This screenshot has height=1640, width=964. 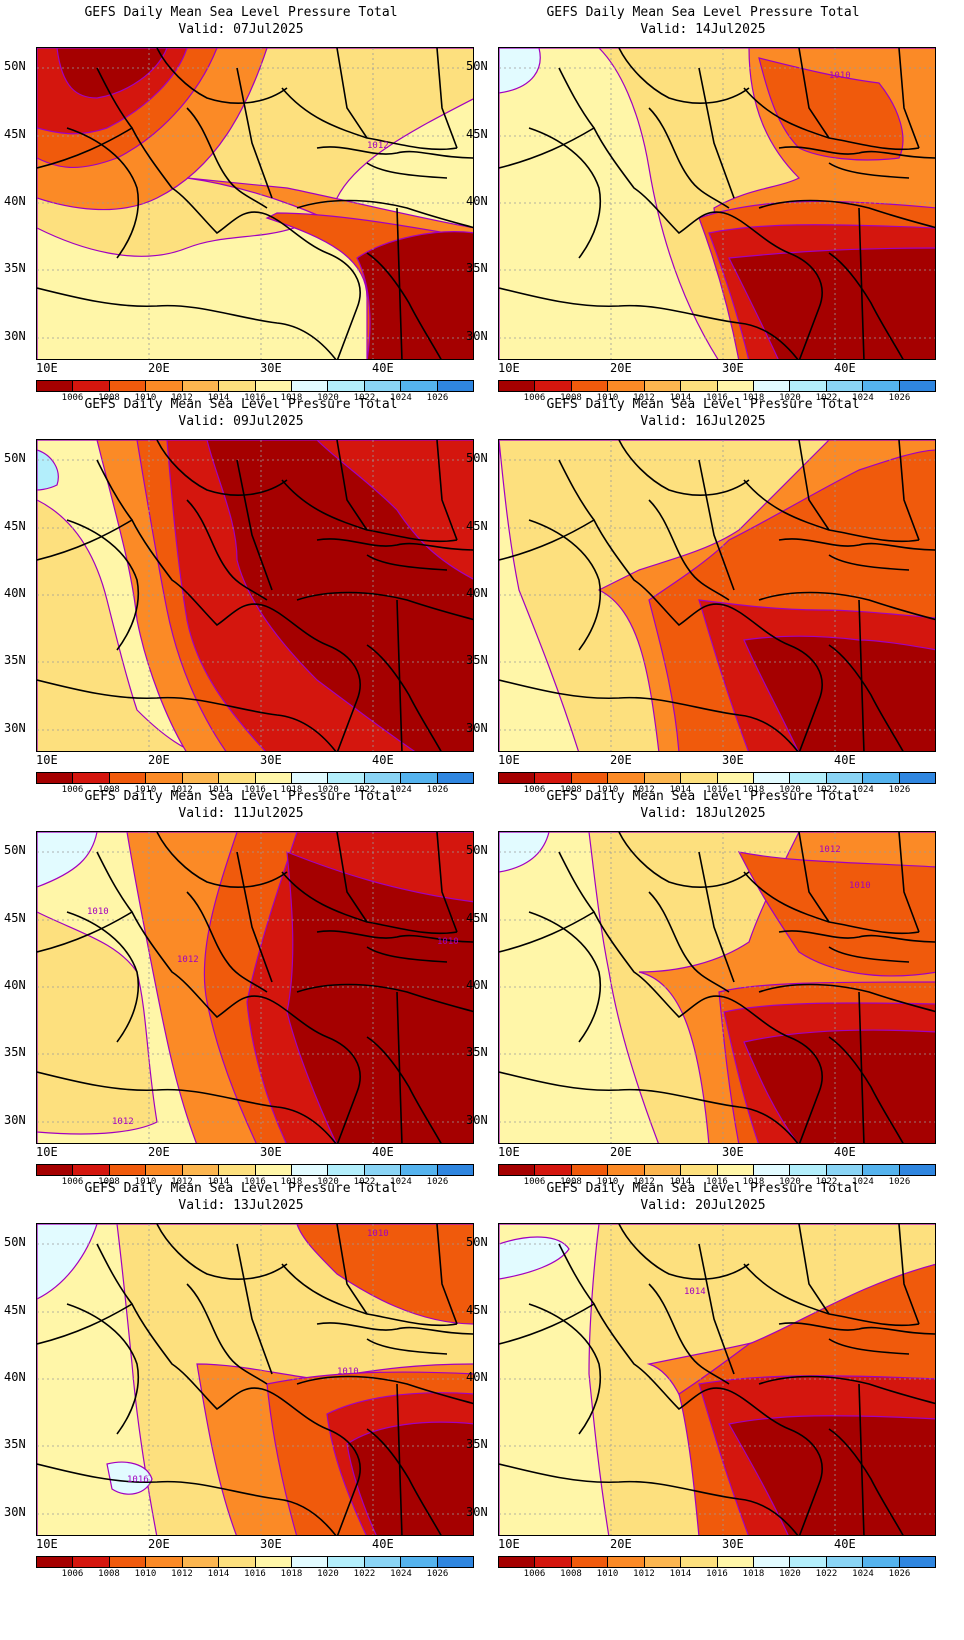 What do you see at coordinates (255, 790) in the screenshot?
I see `colorbar-label: 1016` at bounding box center [255, 790].